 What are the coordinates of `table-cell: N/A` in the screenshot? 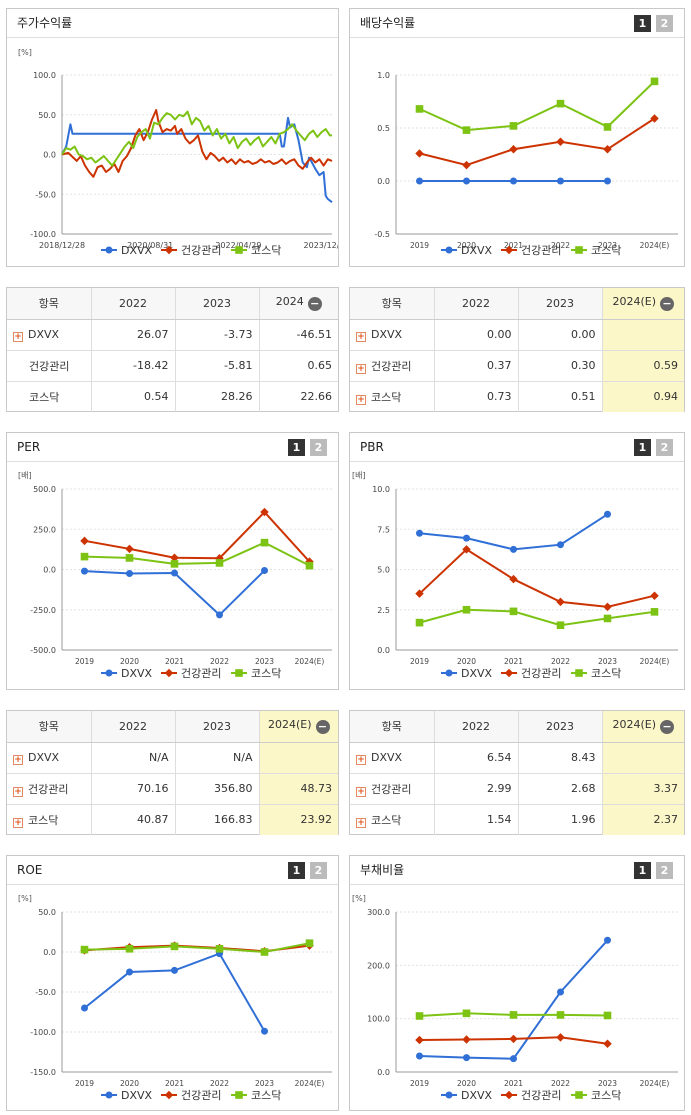 It's located at (216, 757).